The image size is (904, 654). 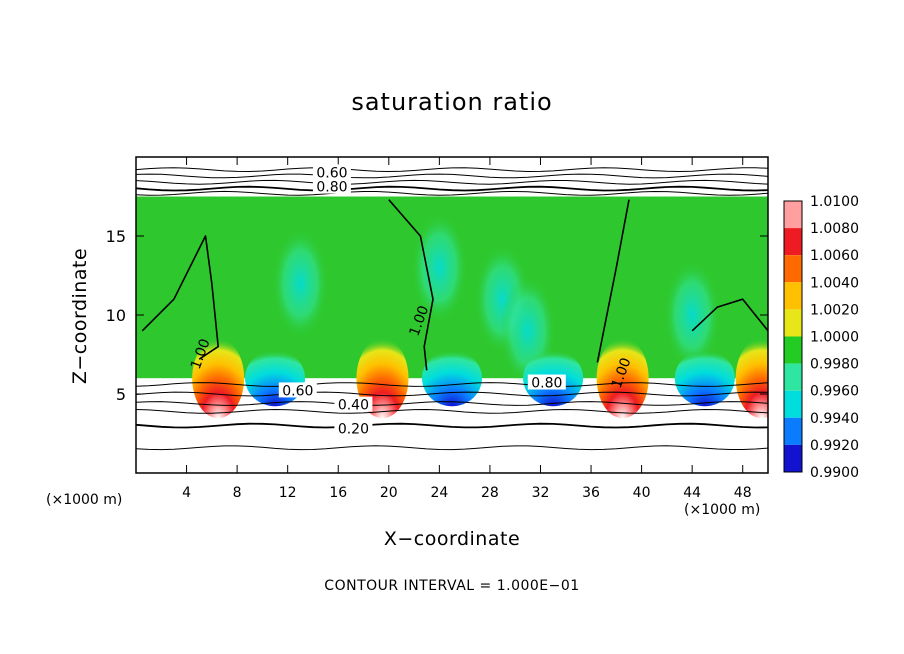 What do you see at coordinates (121, 394) in the screenshot?
I see `y-tick-label: 5` at bounding box center [121, 394].